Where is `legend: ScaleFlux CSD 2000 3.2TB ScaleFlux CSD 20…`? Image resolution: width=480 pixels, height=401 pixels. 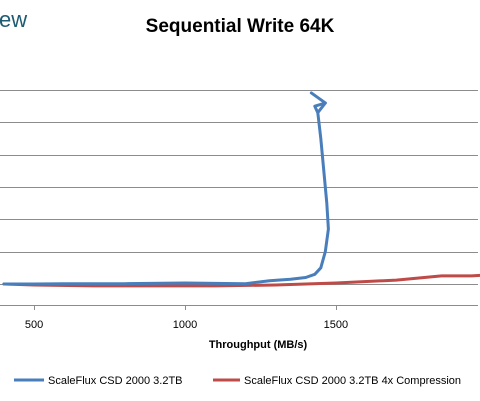 legend: ScaleFlux CSD 2000 3.2TB ScaleFlux CSD 20… is located at coordinates (237, 381).